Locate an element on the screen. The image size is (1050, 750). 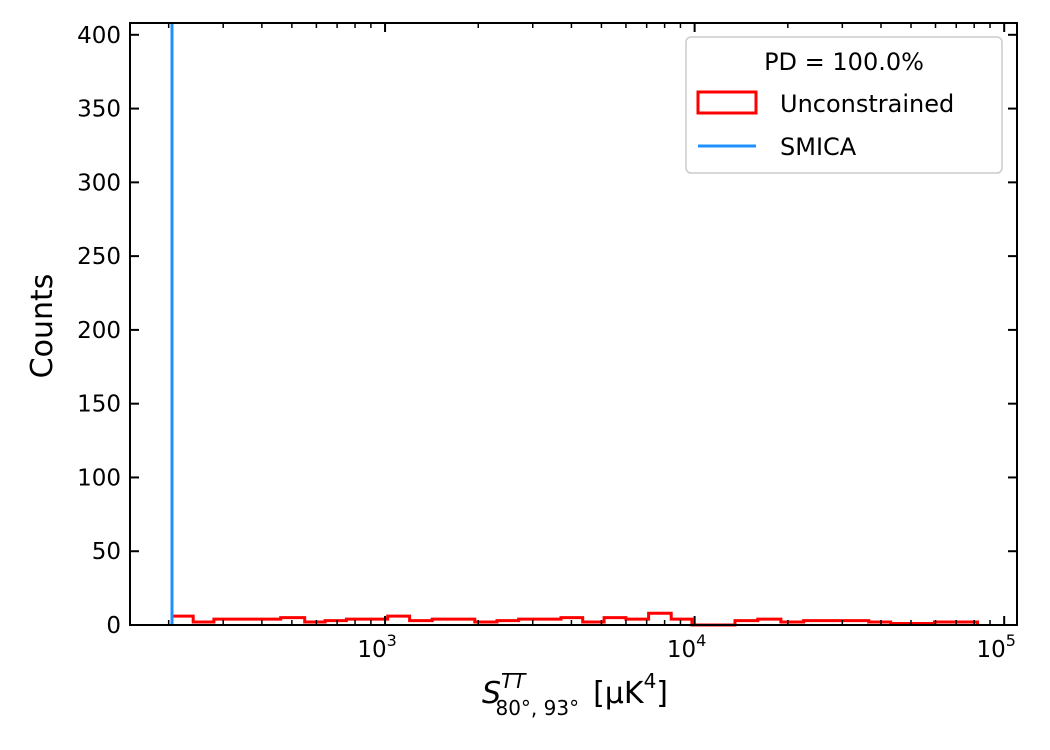
y-tick-label: 200 is located at coordinates (99, 331).